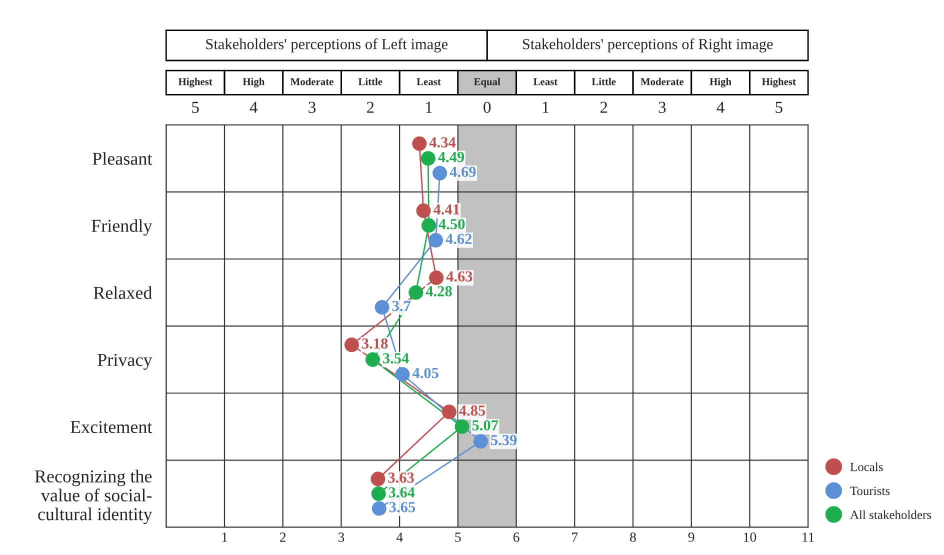 The height and width of the screenshot is (555, 944). I want to click on x-tick-label: 3, so click(341, 537).